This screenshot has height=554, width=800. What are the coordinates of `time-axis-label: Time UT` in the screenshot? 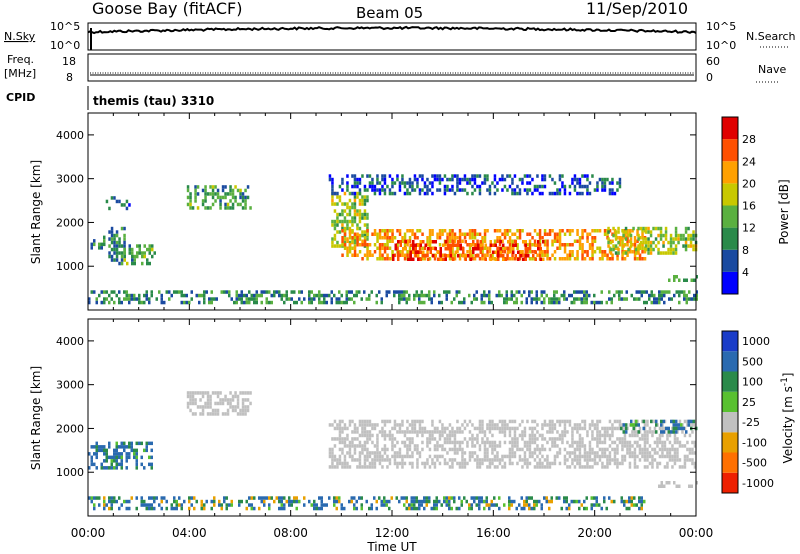 It's located at (391, 547).